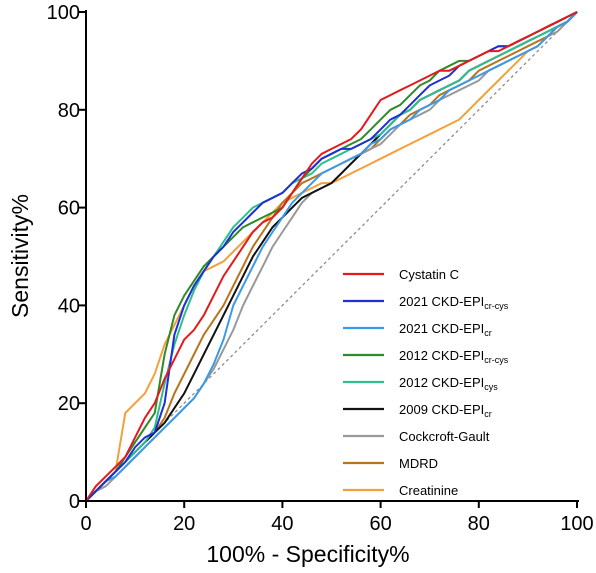  I want to click on legend-label-2: 2021 CKD-EPIcr-cys, so click(454, 302).